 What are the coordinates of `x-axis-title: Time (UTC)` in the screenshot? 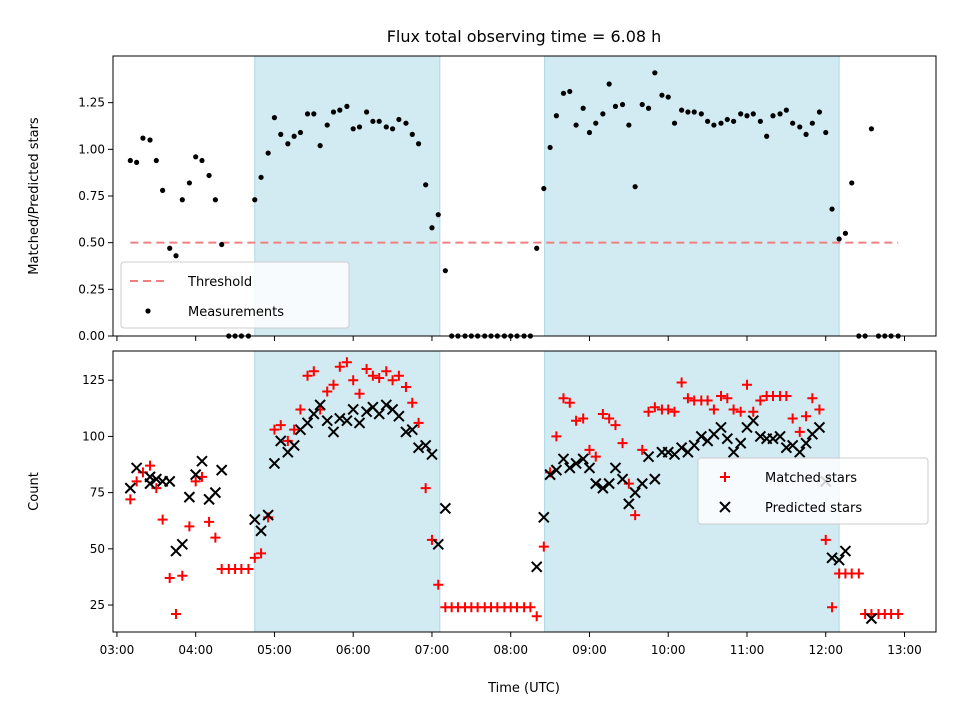 It's located at (523, 688).